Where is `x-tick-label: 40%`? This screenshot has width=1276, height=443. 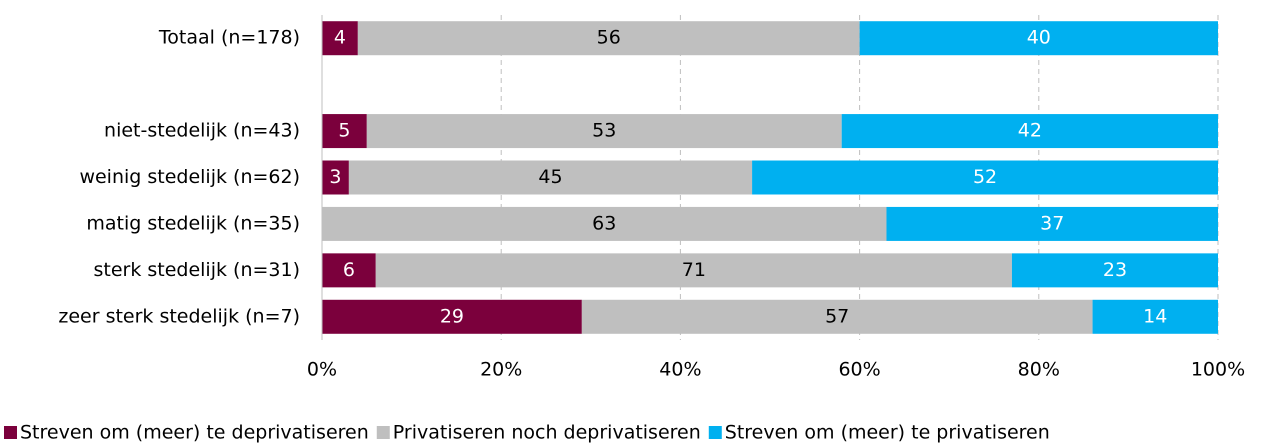 x-tick-label: 40% is located at coordinates (680, 370).